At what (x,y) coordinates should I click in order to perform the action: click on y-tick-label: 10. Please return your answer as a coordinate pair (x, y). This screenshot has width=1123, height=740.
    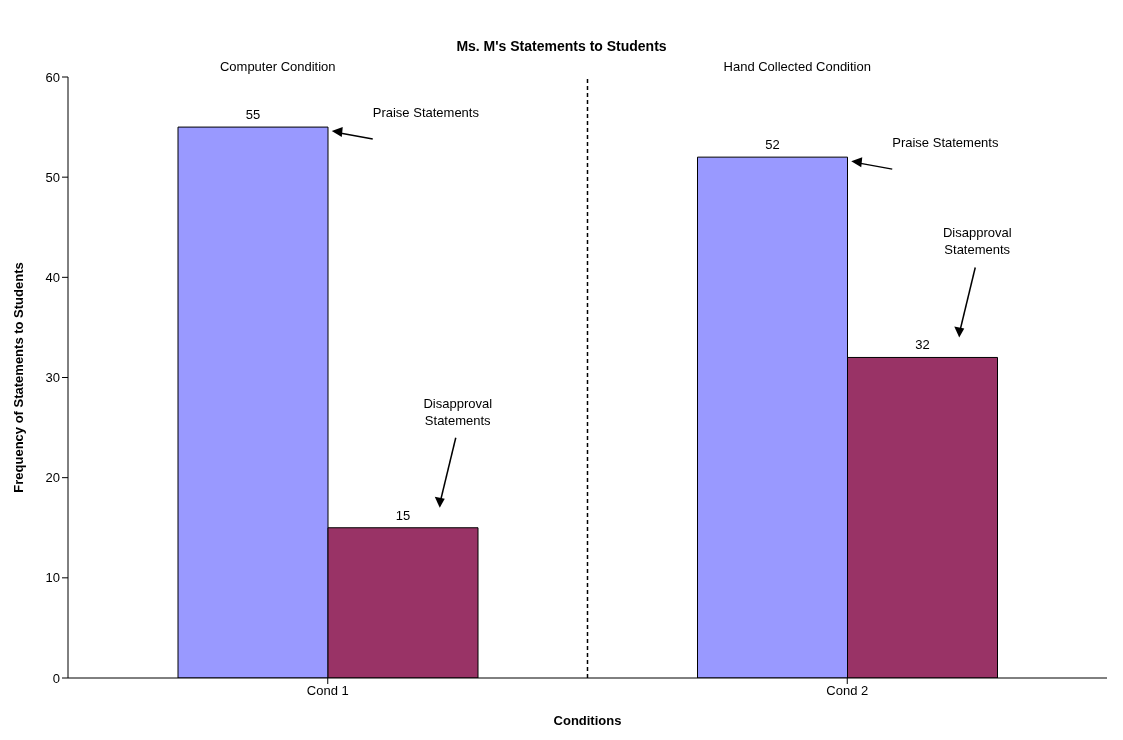
    Looking at the image, I should click on (52, 578).